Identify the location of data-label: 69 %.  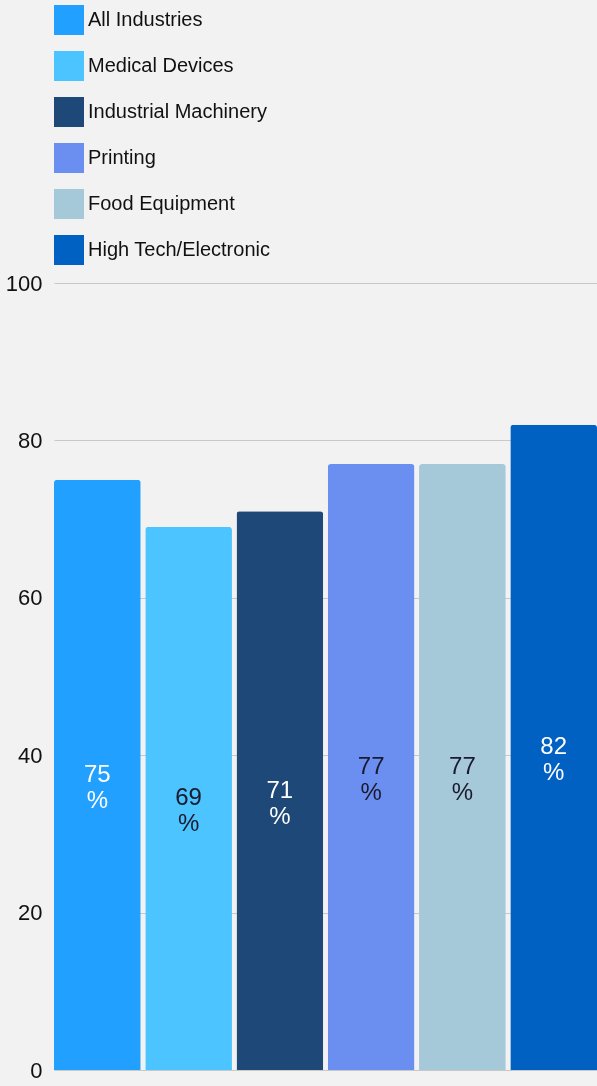
(188, 810).